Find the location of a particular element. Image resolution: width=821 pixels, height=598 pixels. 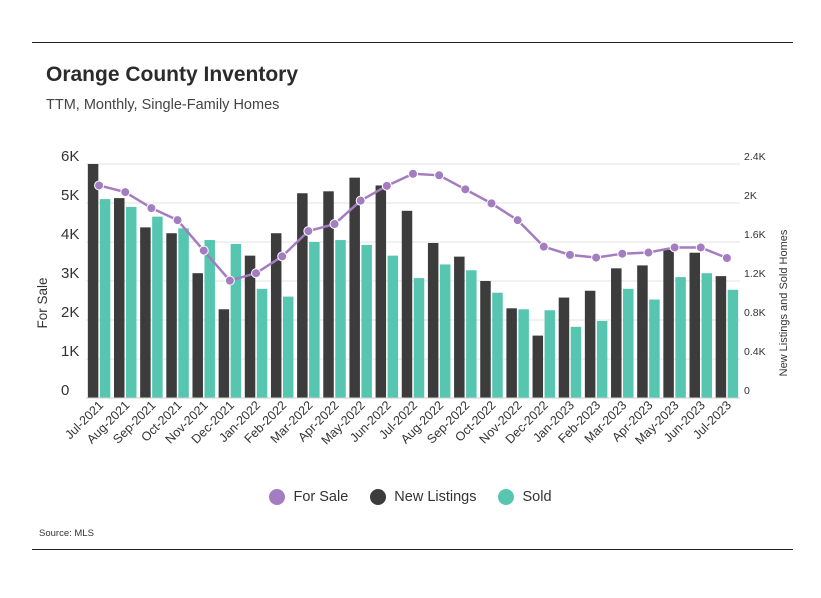

y-tick-label-left: 4K is located at coordinates (70, 234).